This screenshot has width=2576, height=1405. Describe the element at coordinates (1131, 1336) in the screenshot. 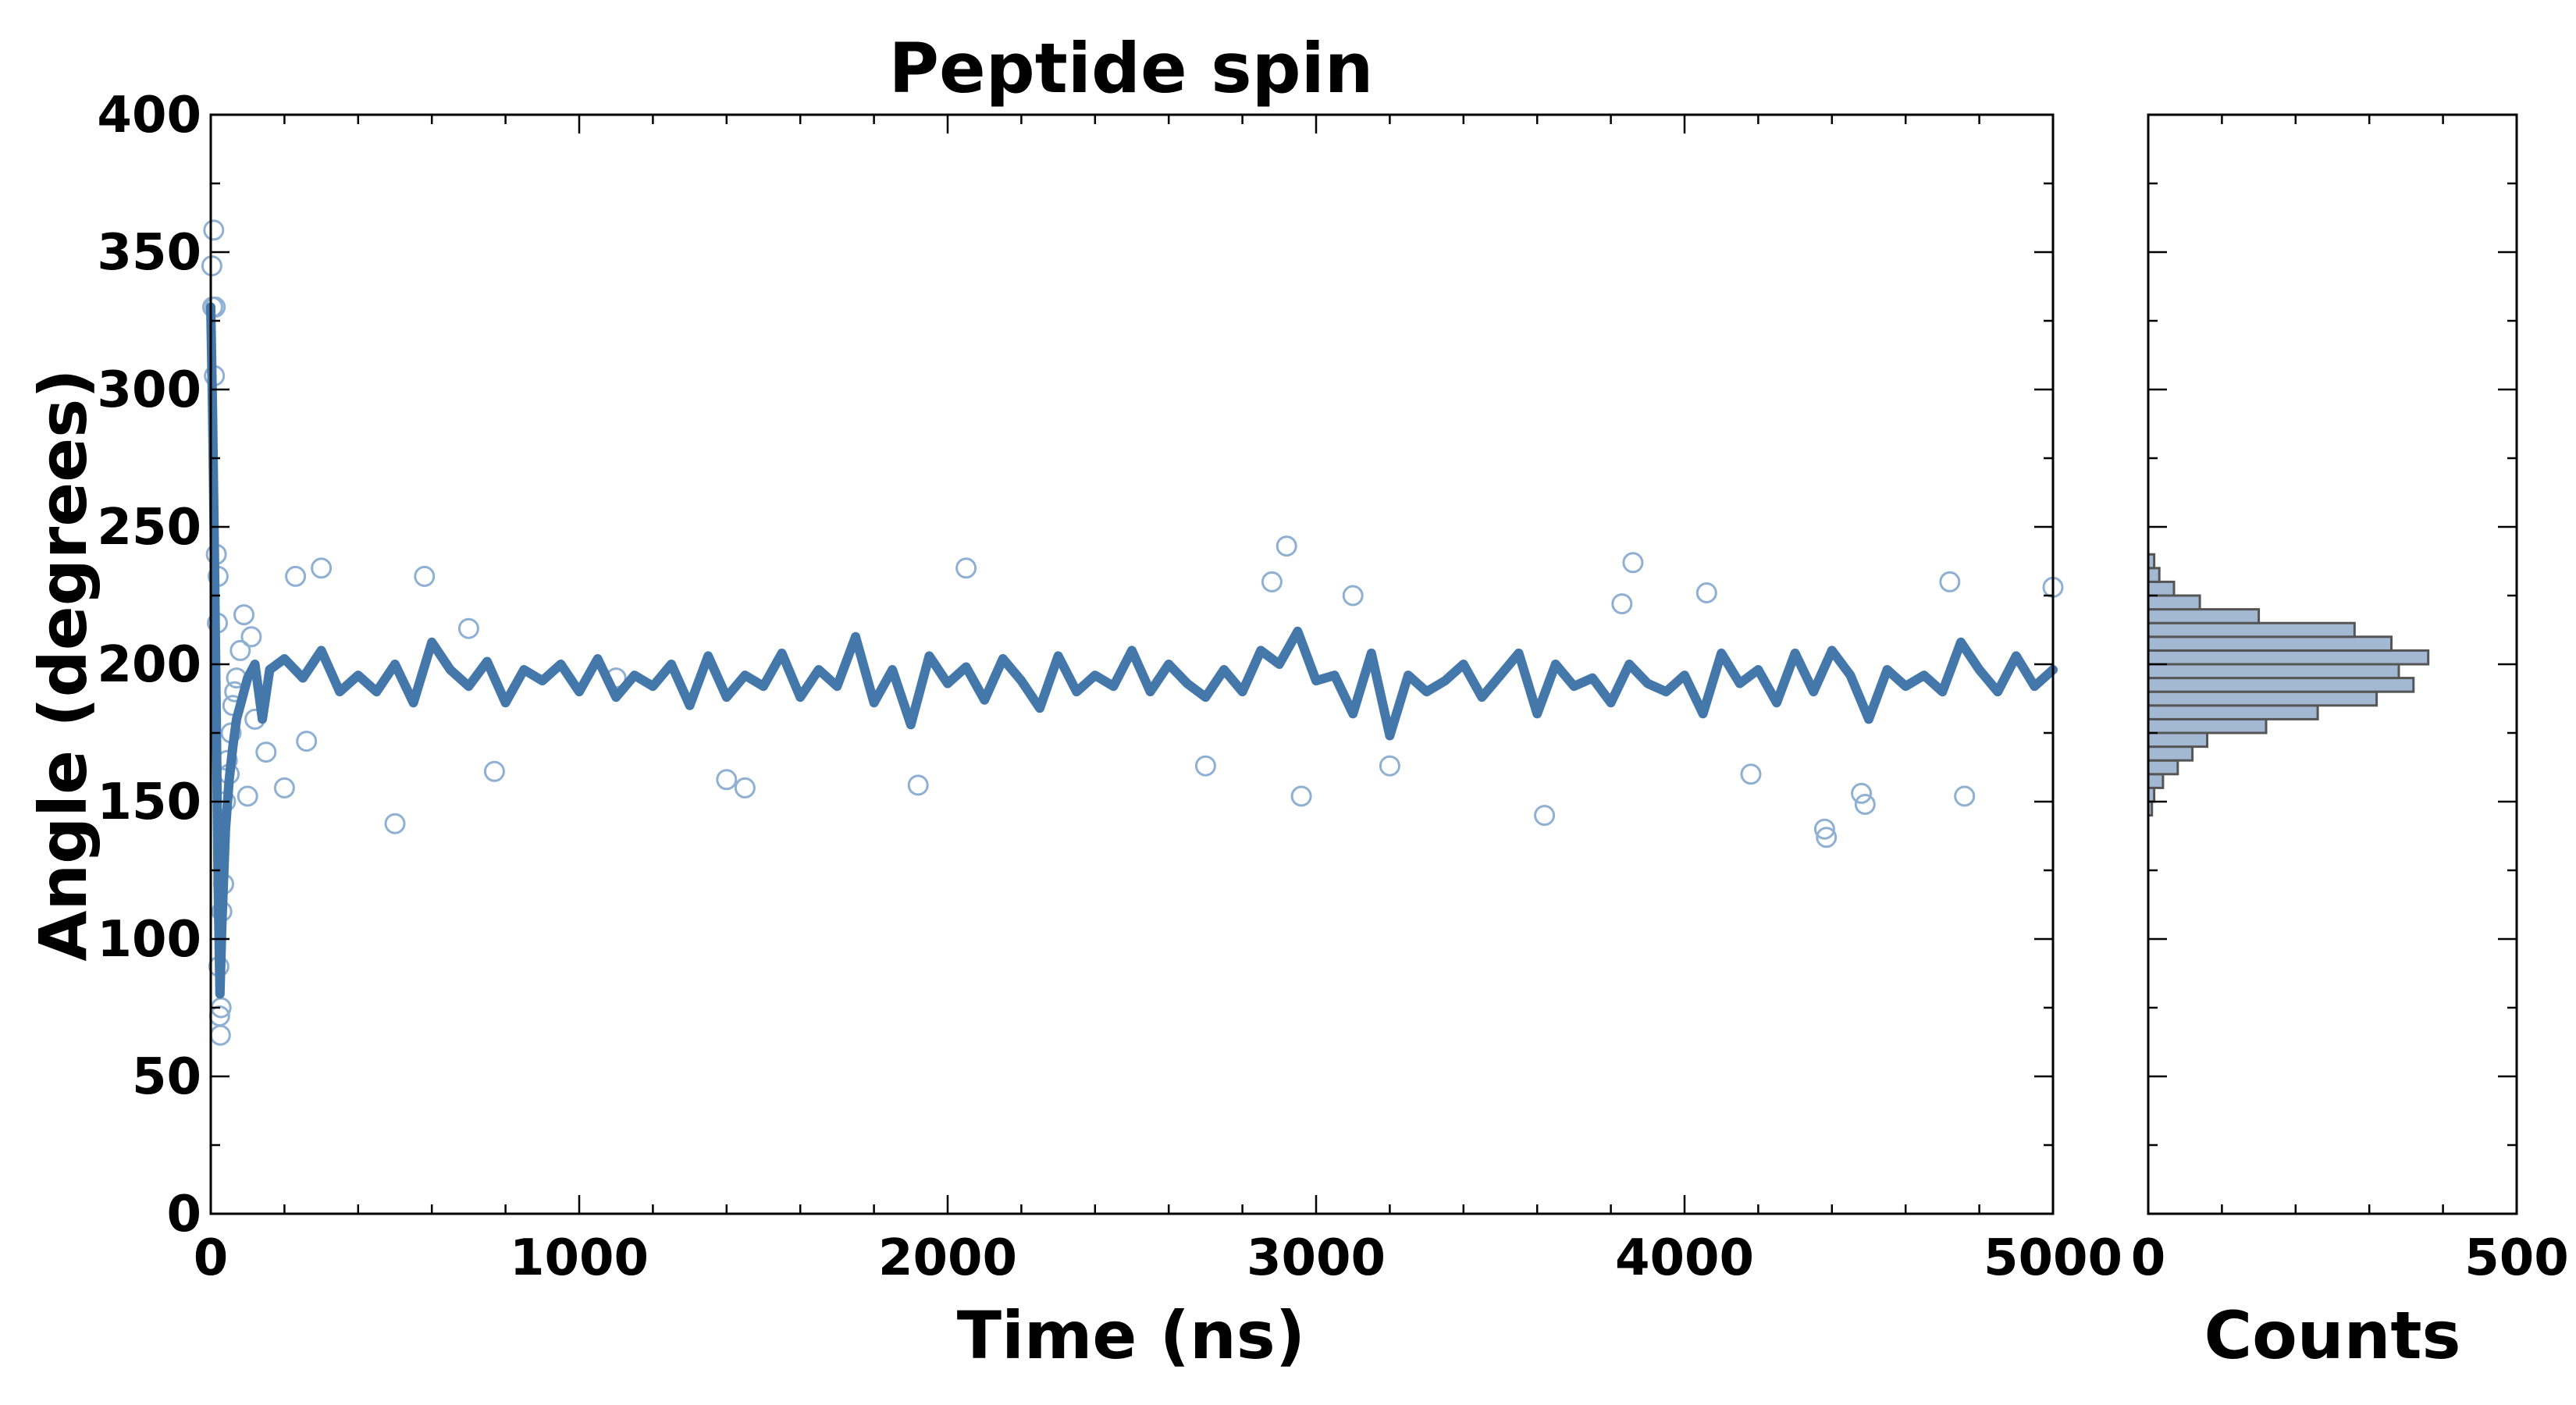

I see `x-axis-label: Time (ns)` at that location.